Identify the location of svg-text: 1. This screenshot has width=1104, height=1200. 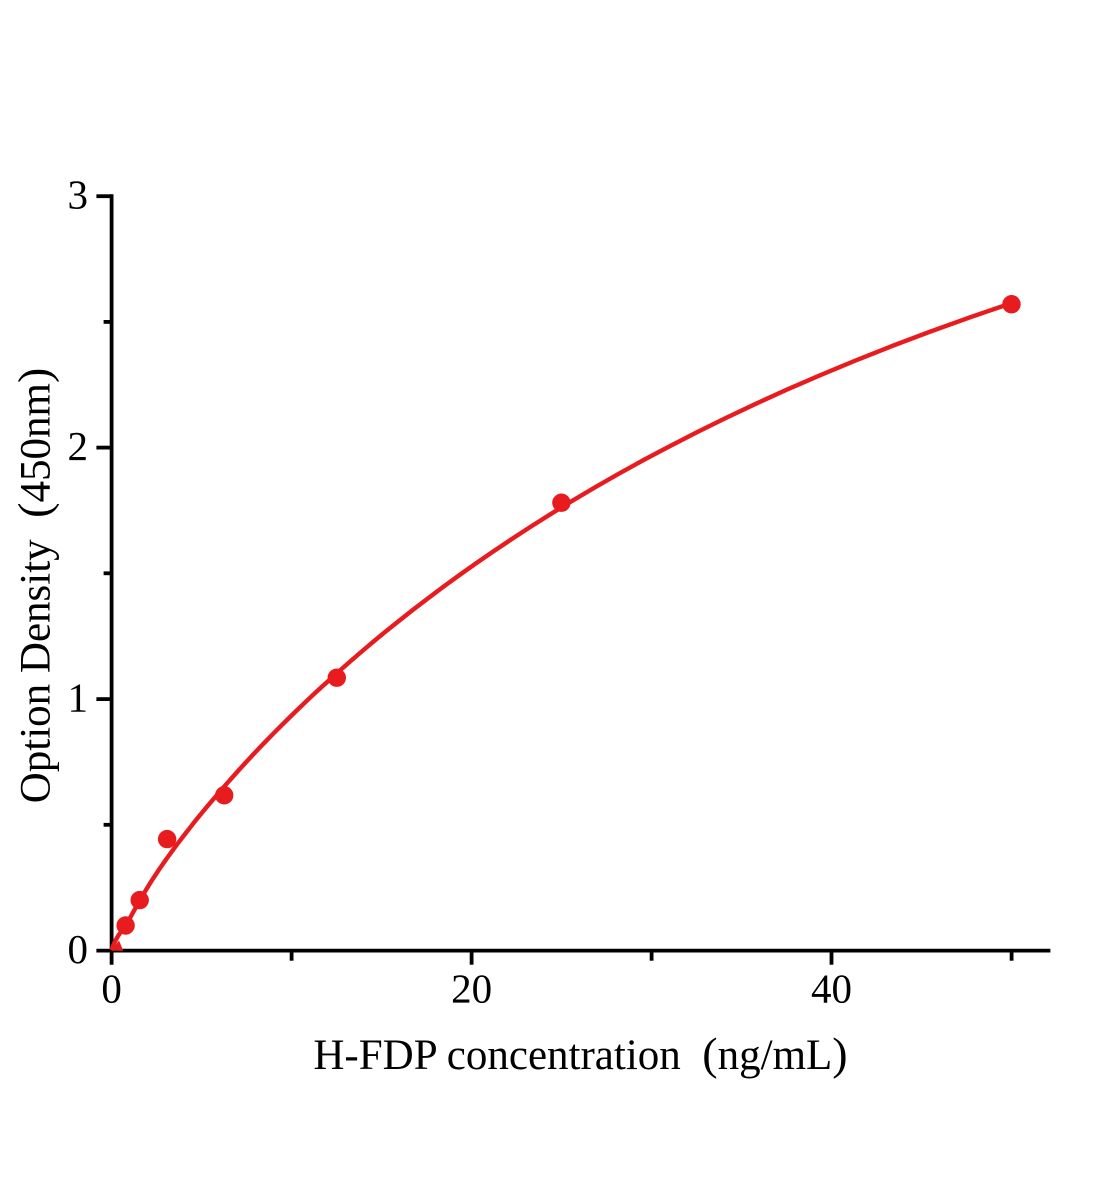
(78, 698).